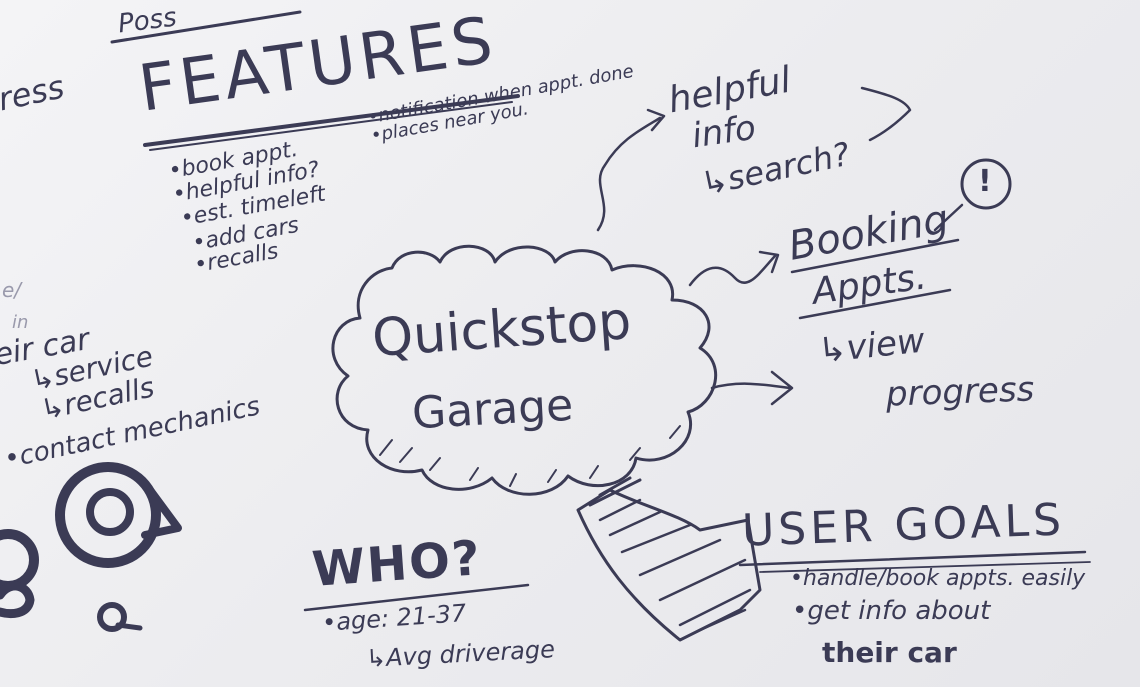 This screenshot has width=1140, height=687. I want to click on features-underline, so click(331, 120).